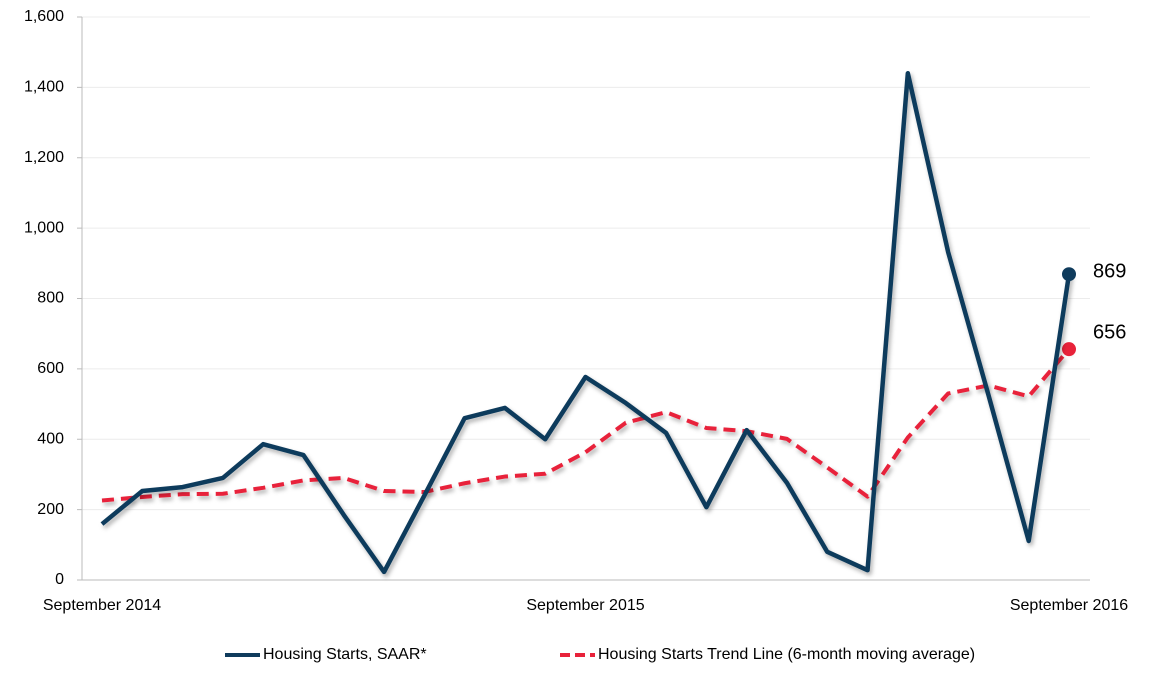 This screenshot has height=695, width=1158. Describe the element at coordinates (59, 579) in the screenshot. I see `y-tick-label: 0` at that location.